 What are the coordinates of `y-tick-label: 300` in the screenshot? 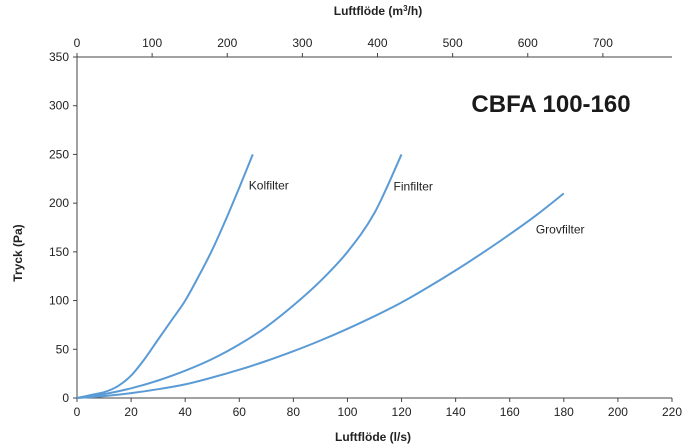 It's located at (59, 106).